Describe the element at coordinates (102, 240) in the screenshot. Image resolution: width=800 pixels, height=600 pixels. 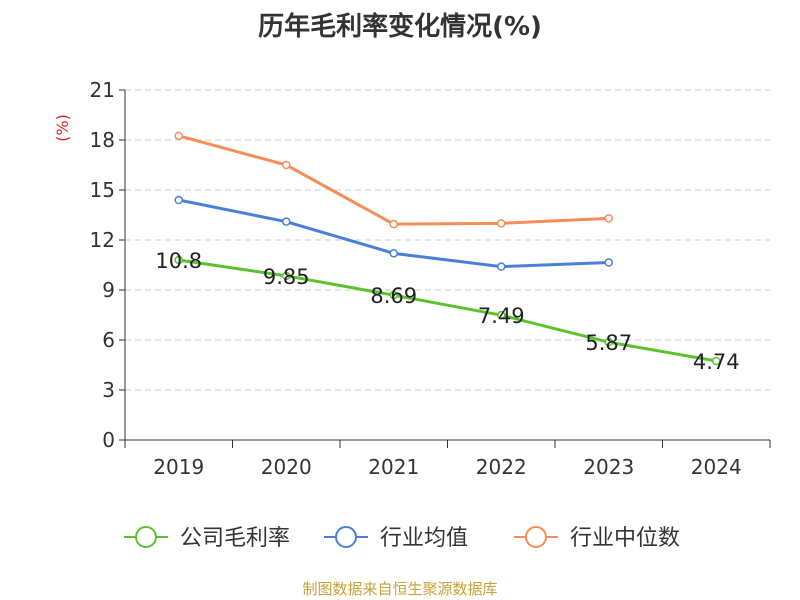
I see `y-tick-label: 12` at that location.